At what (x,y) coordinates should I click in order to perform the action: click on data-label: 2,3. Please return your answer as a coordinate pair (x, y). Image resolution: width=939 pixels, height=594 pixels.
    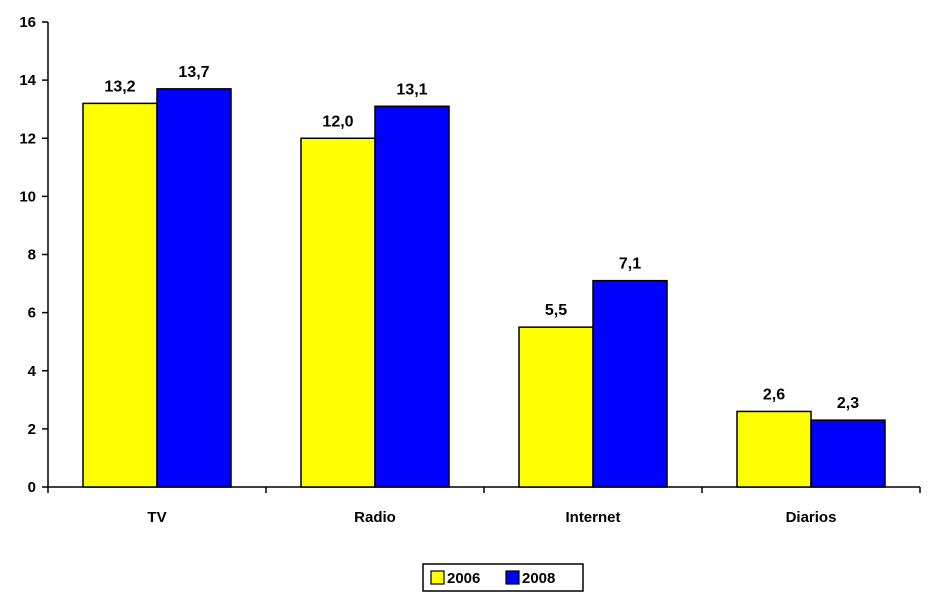
    Looking at the image, I should click on (848, 403).